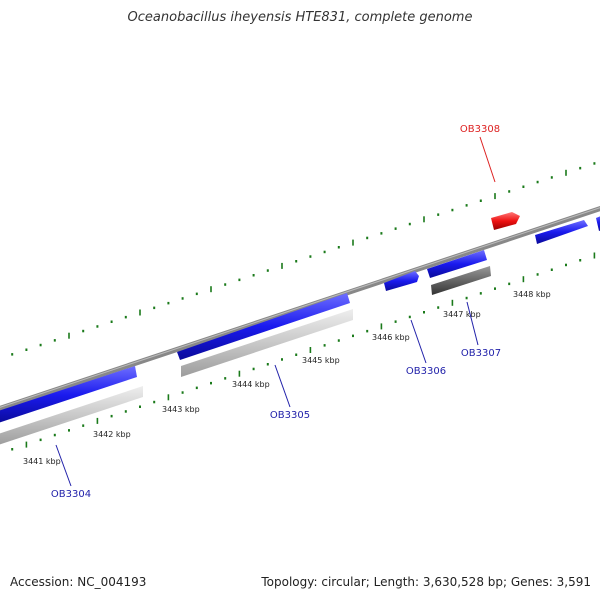 This screenshot has width=600, height=600. I want to click on gene-OB3304-label: OB3304, so click(71, 494).